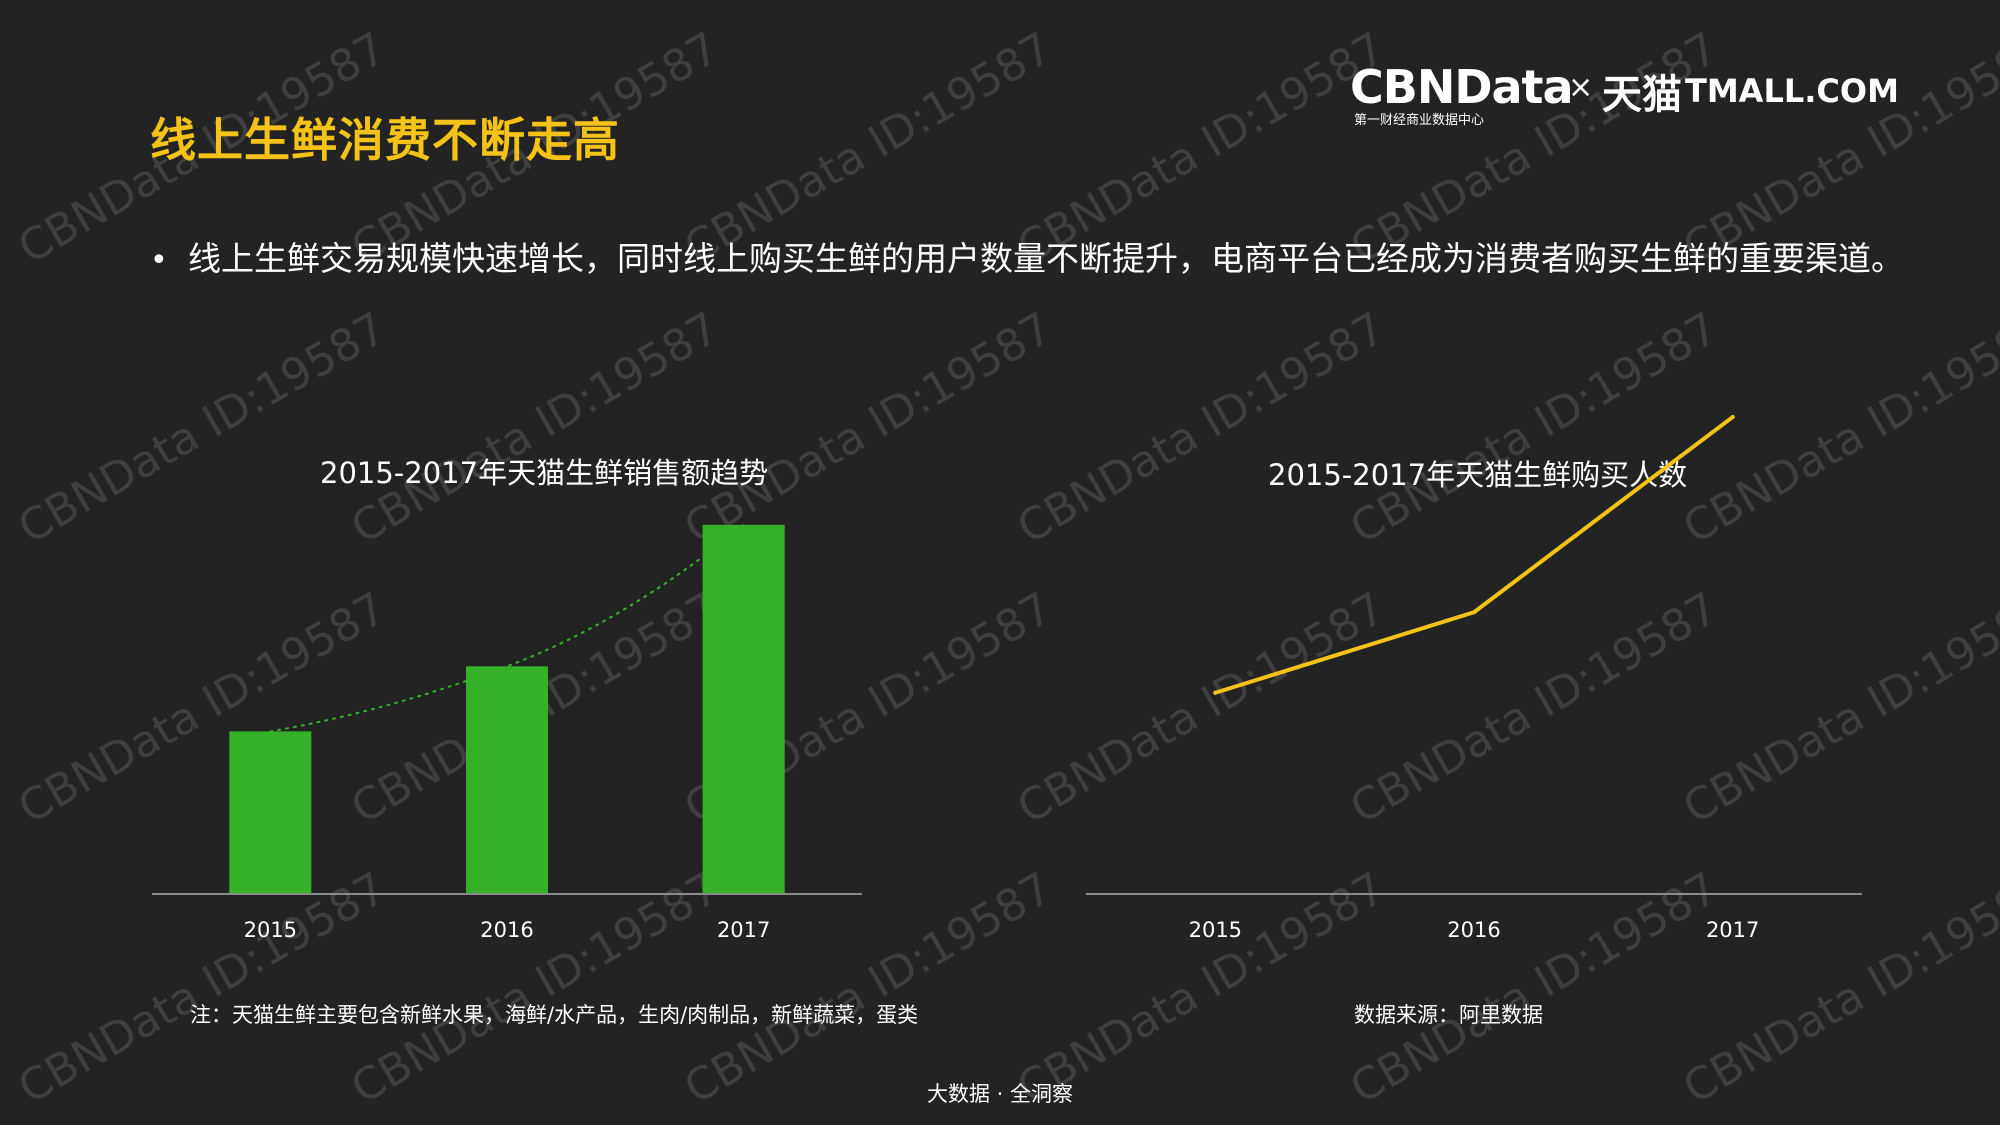 The height and width of the screenshot is (1125, 2000). I want to click on bar-2016, so click(507, 780).